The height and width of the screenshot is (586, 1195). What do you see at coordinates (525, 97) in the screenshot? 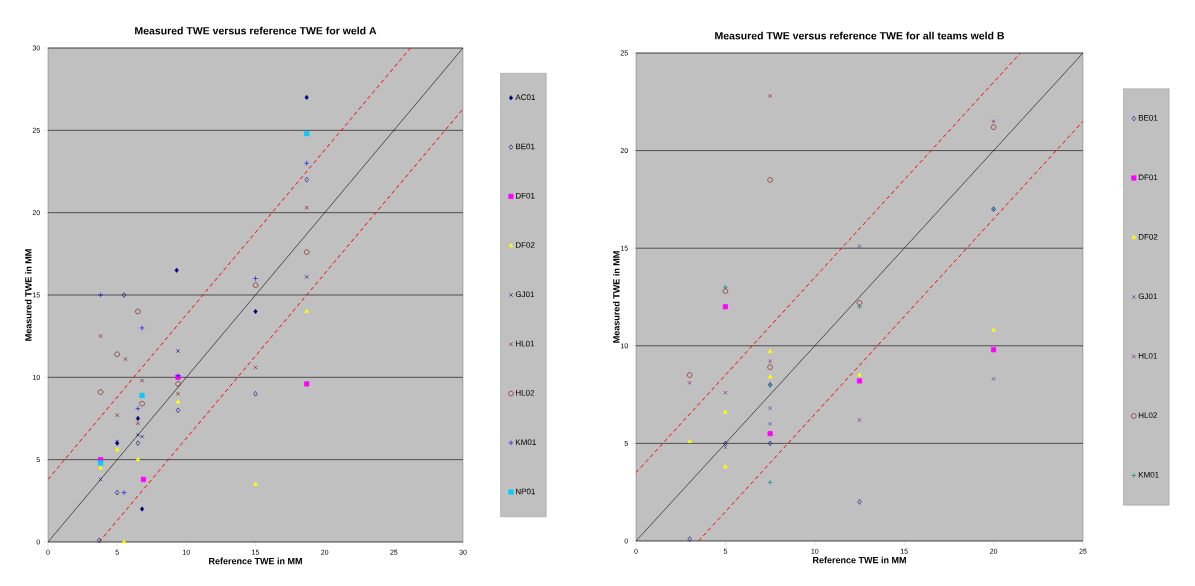
I see `legend-label: AC01` at bounding box center [525, 97].